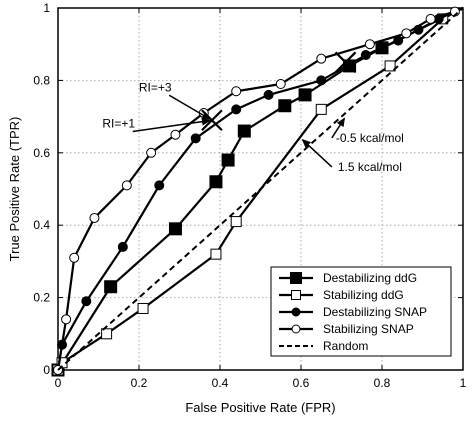 This screenshot has height=421, width=474. Describe the element at coordinates (41, 225) in the screenshot. I see `y-tick-label: 0.4` at that location.